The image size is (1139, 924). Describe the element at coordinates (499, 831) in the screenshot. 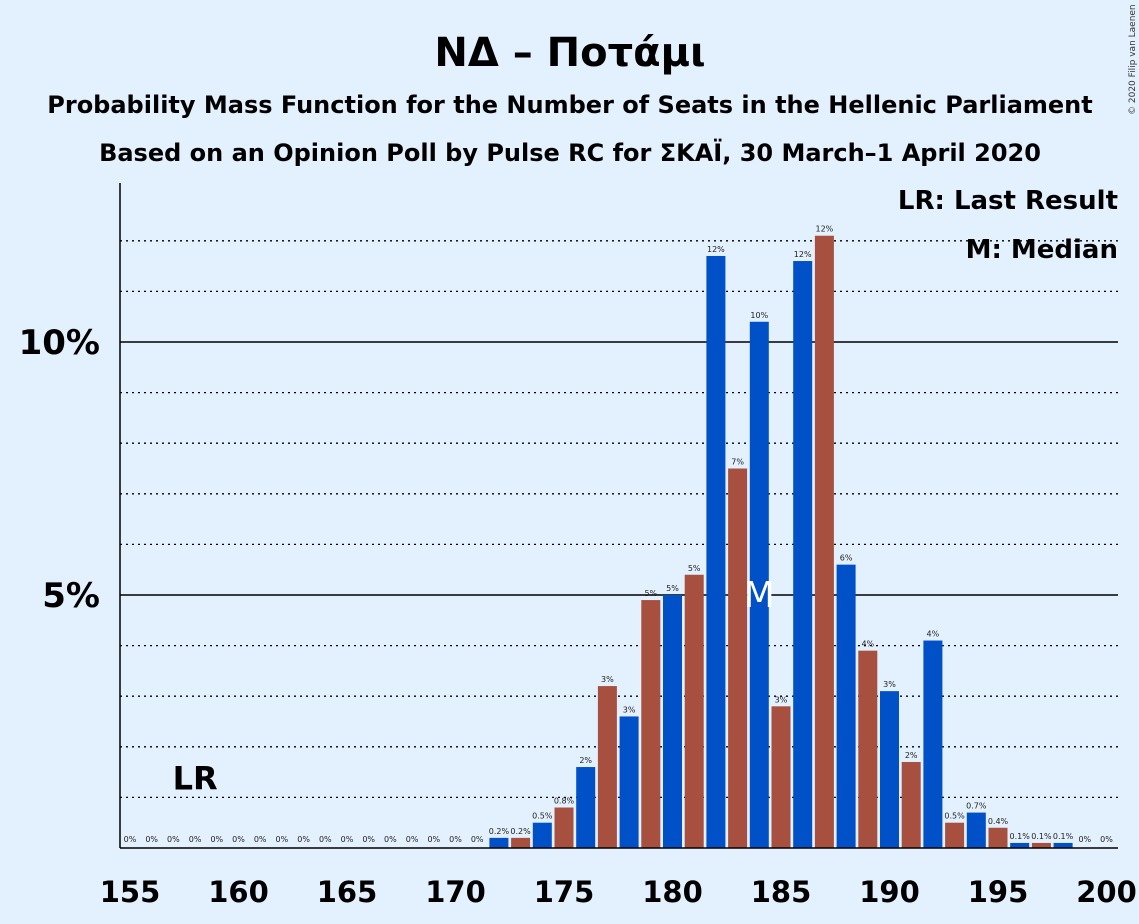

I see `data-label-seats-172: 0.2%` at that location.